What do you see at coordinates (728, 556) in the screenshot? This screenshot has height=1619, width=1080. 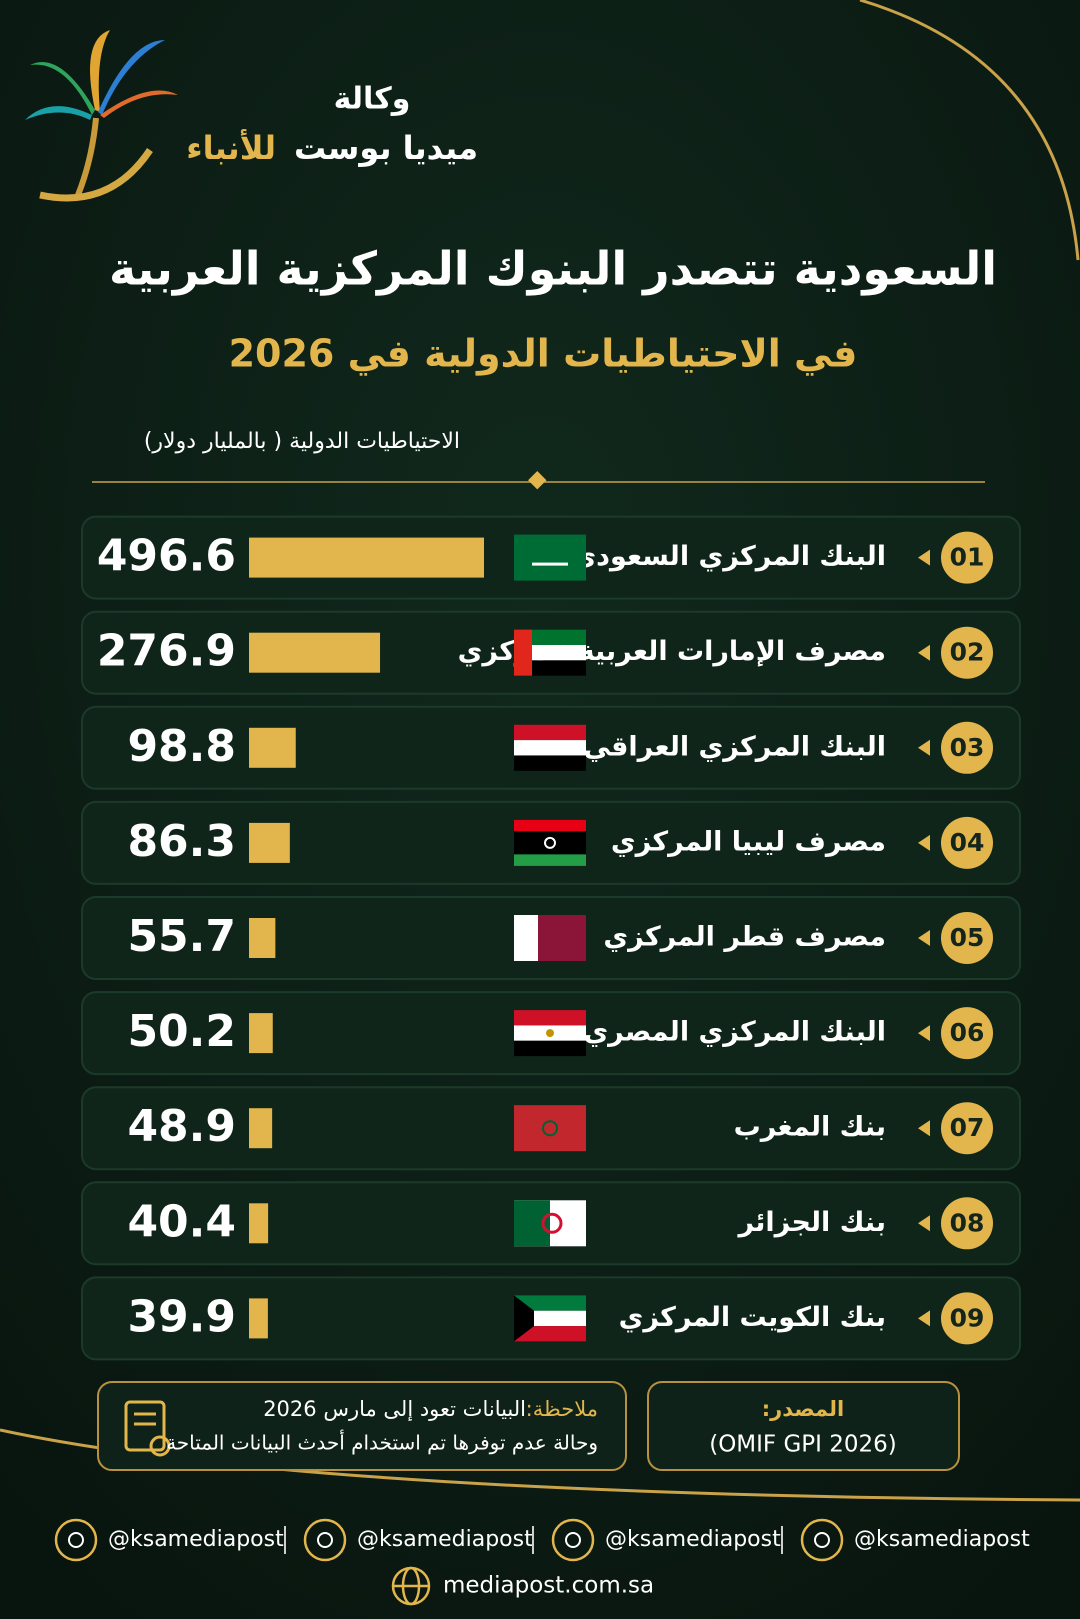 I see `category-label: البنك المركزي السعودي` at bounding box center [728, 556].